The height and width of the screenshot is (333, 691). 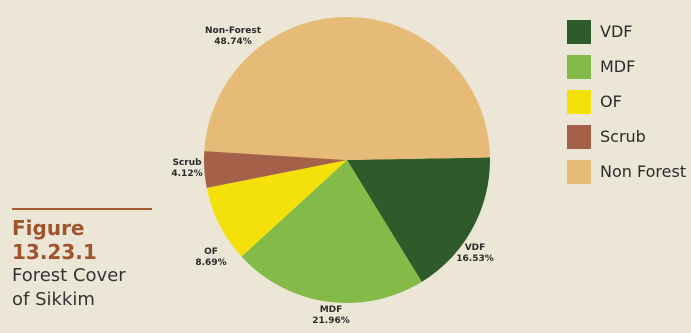 What do you see at coordinates (54, 240) in the screenshot?
I see `figure-number: Figure 13.23.1` at bounding box center [54, 240].